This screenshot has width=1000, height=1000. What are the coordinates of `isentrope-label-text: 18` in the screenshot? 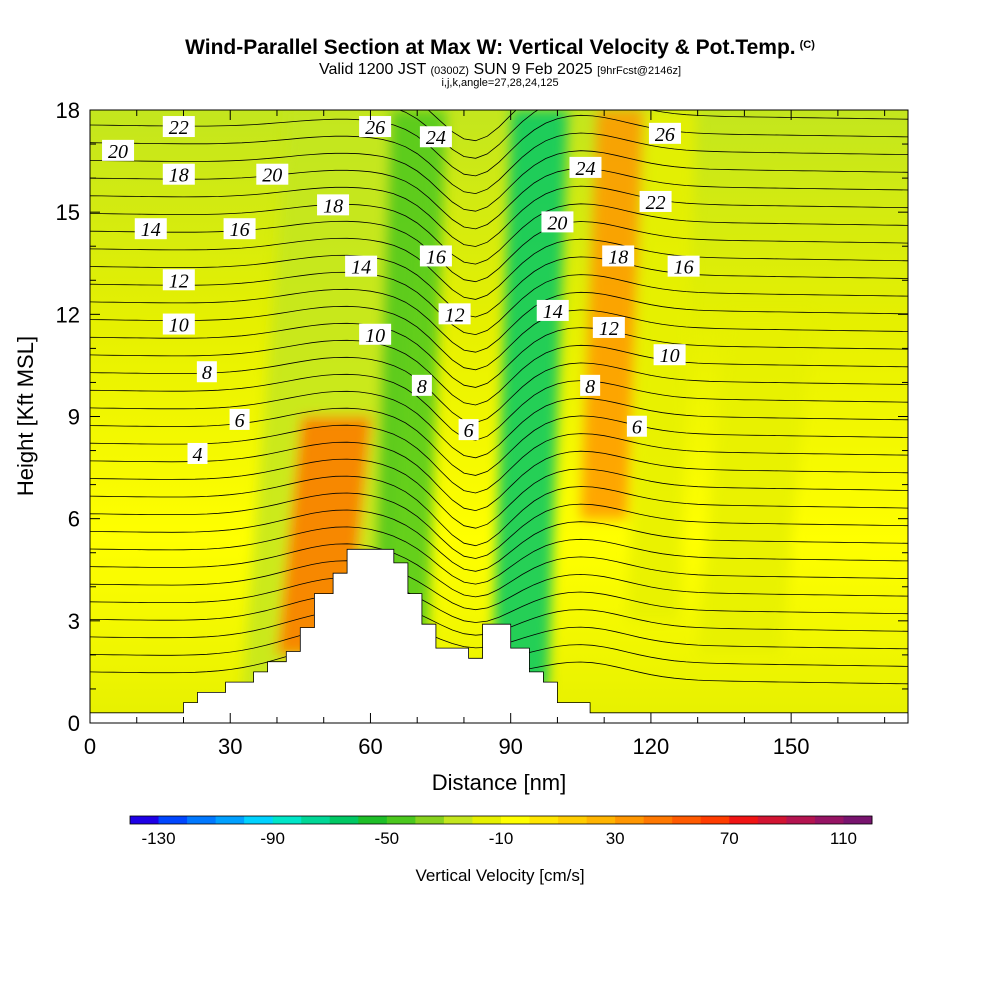 It's located at (179, 176).